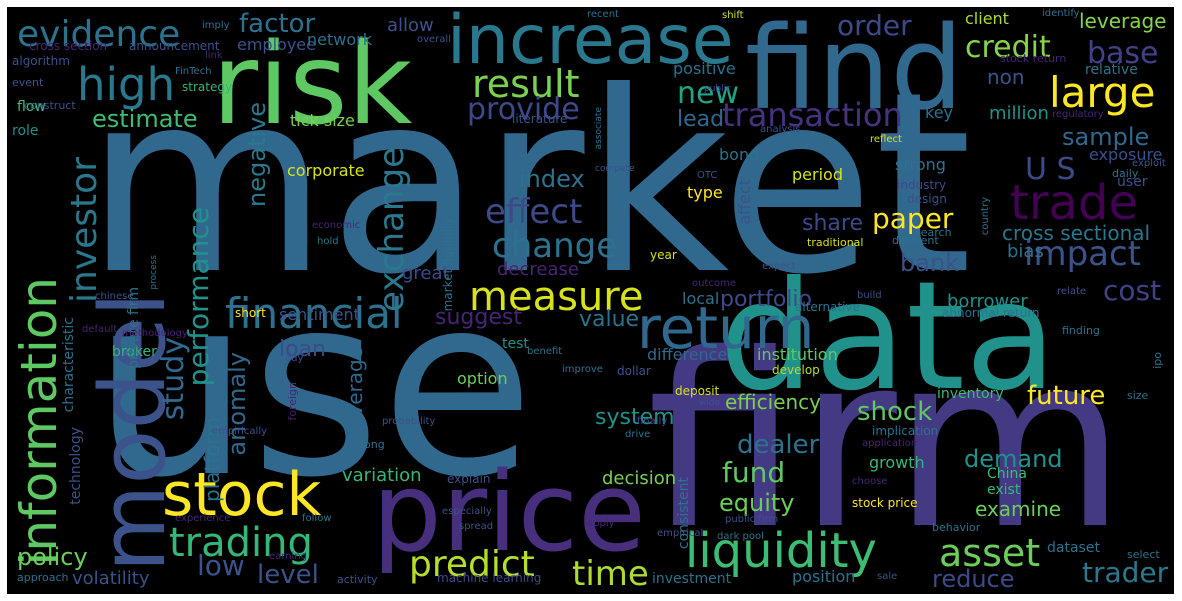 Image resolution: width=1182 pixels, height=601 pixels. What do you see at coordinates (328, 241) in the screenshot?
I see `word-hold: hold` at bounding box center [328, 241].